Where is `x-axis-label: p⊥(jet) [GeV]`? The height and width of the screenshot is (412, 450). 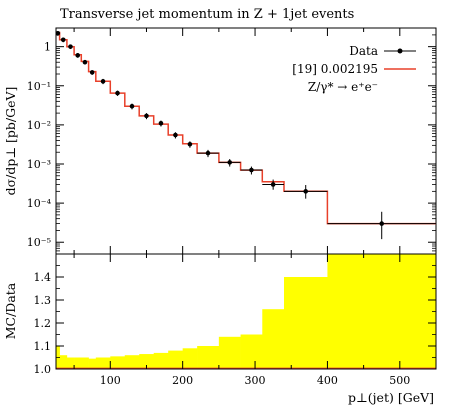 x-axis-label: p⊥(jet) [GeV] is located at coordinates (391, 397).